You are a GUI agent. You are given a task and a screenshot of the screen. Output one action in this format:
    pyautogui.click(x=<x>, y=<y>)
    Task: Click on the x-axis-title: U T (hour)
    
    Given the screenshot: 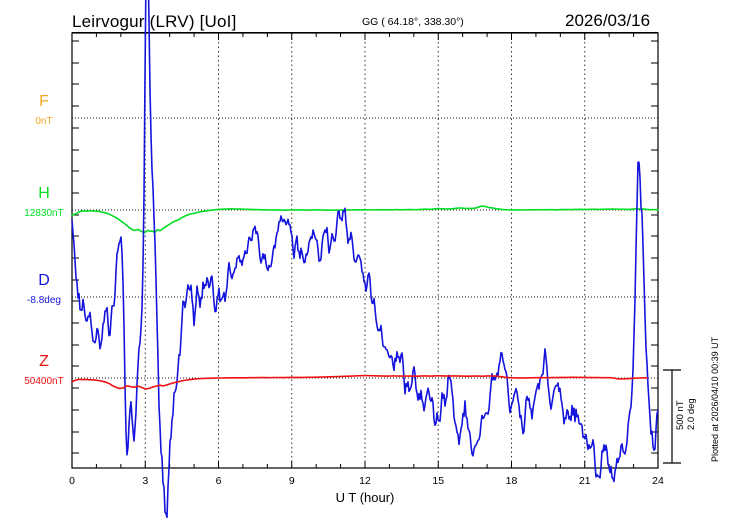 What is the action you would take?
    pyautogui.click(x=365, y=497)
    